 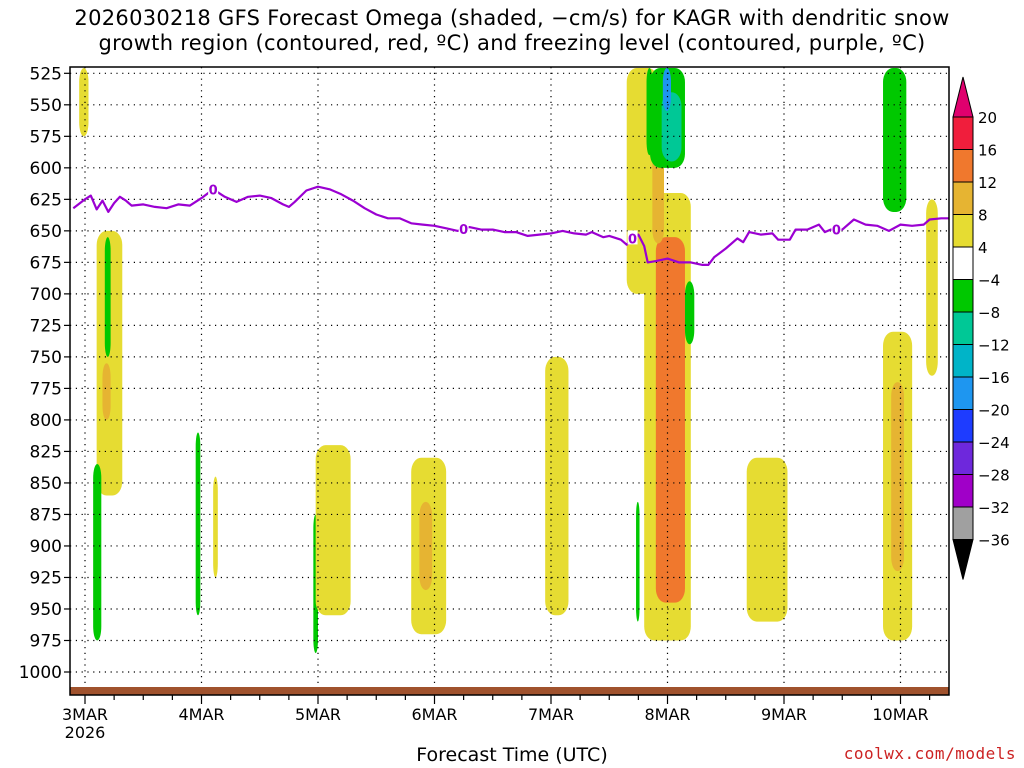 I want to click on colorbar-label: −32, so click(x=994, y=508).